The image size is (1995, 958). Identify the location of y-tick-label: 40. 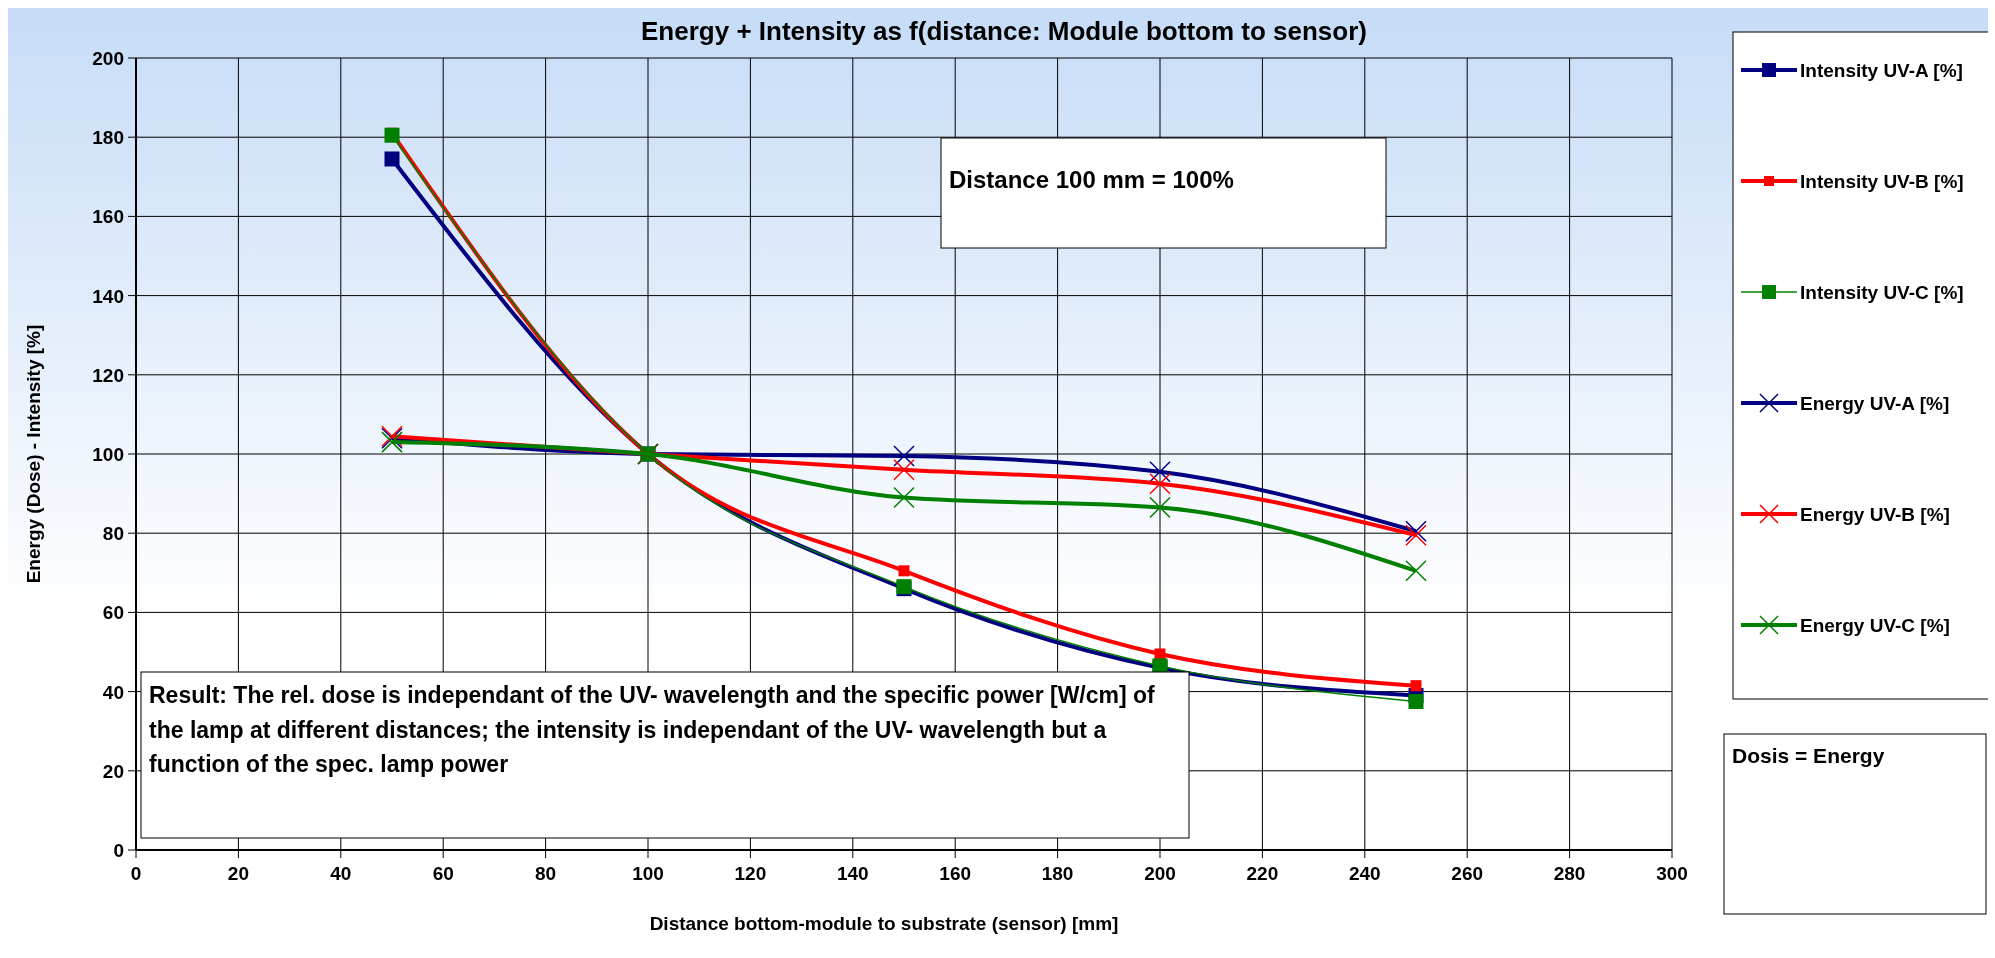
(113, 692).